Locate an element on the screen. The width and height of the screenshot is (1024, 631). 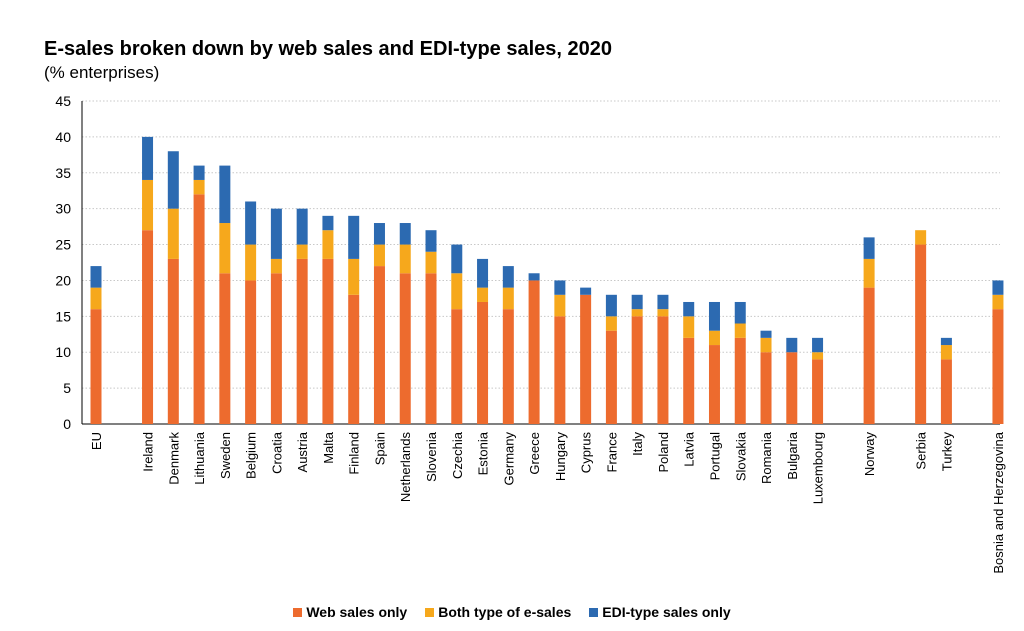
legend-label: EDI-type sales only is located at coordinates (666, 612).